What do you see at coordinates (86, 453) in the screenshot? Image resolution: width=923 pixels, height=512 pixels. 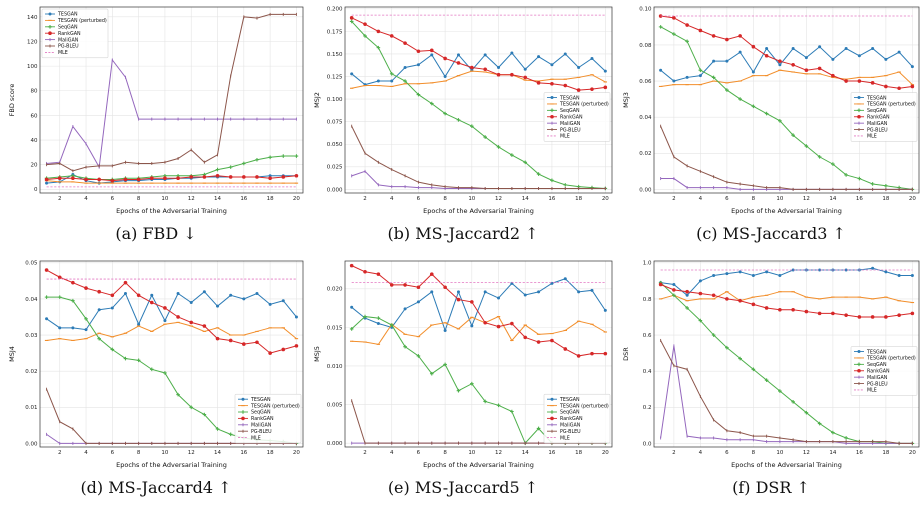 I see `x-tick-label: 4` at bounding box center [86, 453].